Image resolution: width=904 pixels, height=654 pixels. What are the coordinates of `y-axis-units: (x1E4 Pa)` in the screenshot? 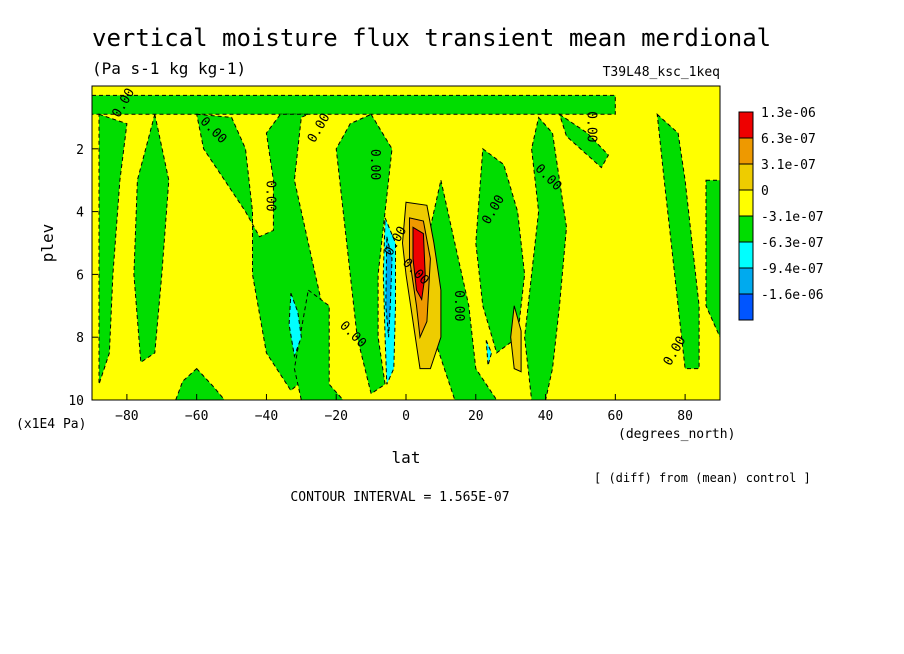 It's located at (51, 424).